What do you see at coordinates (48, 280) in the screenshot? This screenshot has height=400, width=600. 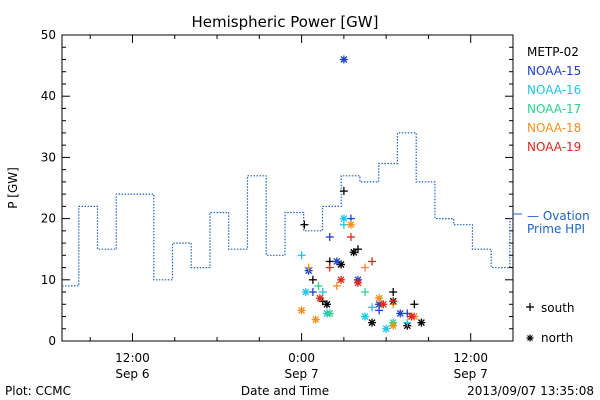 I see `y-tick-label: 10` at bounding box center [48, 280].